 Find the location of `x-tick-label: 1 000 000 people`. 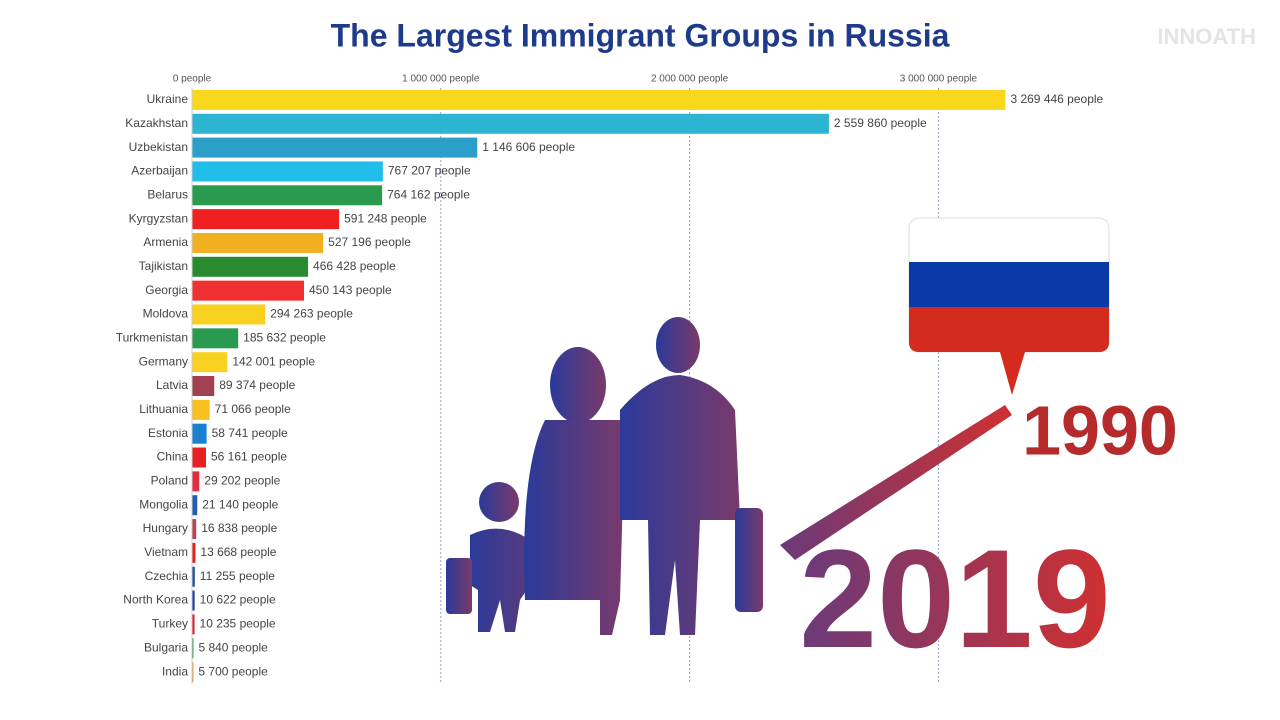

x-tick-label: 1 000 000 people is located at coordinates (441, 79).